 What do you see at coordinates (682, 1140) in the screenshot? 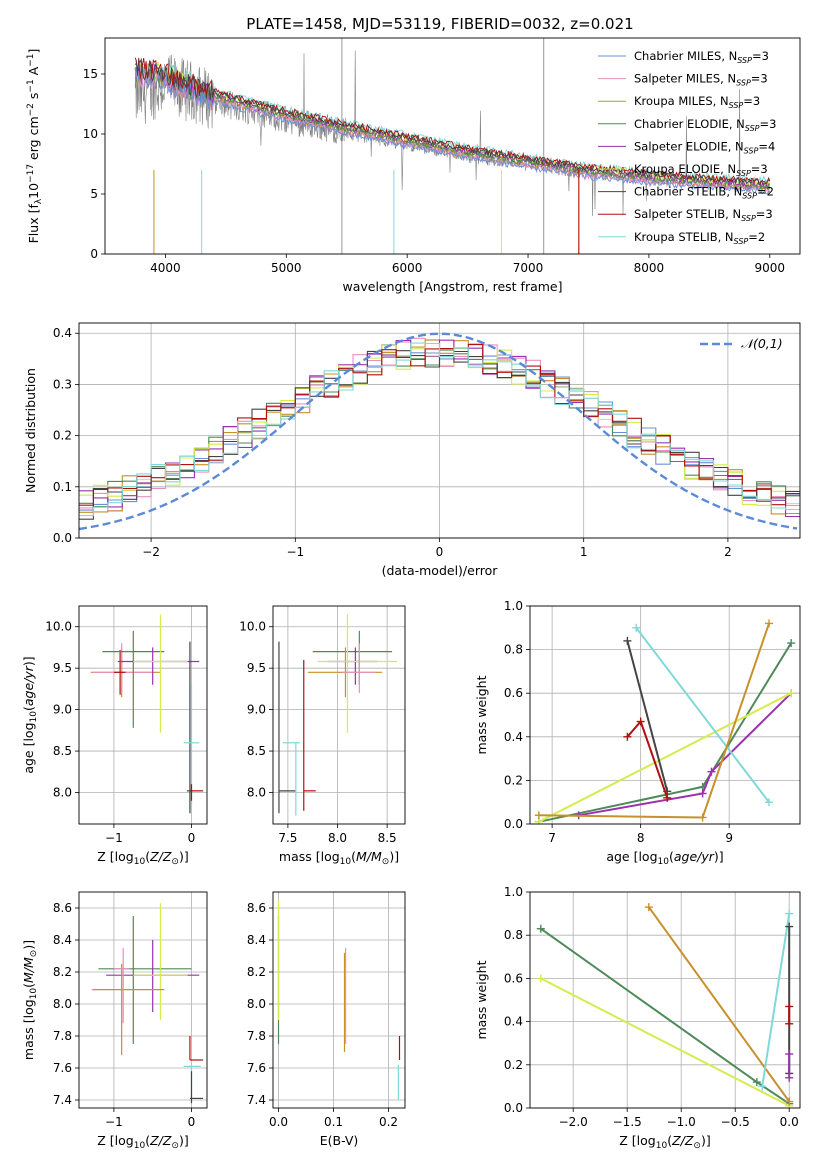
I see `weight_vs_Z-xlabel-part: Z/Z` at bounding box center [682, 1140].